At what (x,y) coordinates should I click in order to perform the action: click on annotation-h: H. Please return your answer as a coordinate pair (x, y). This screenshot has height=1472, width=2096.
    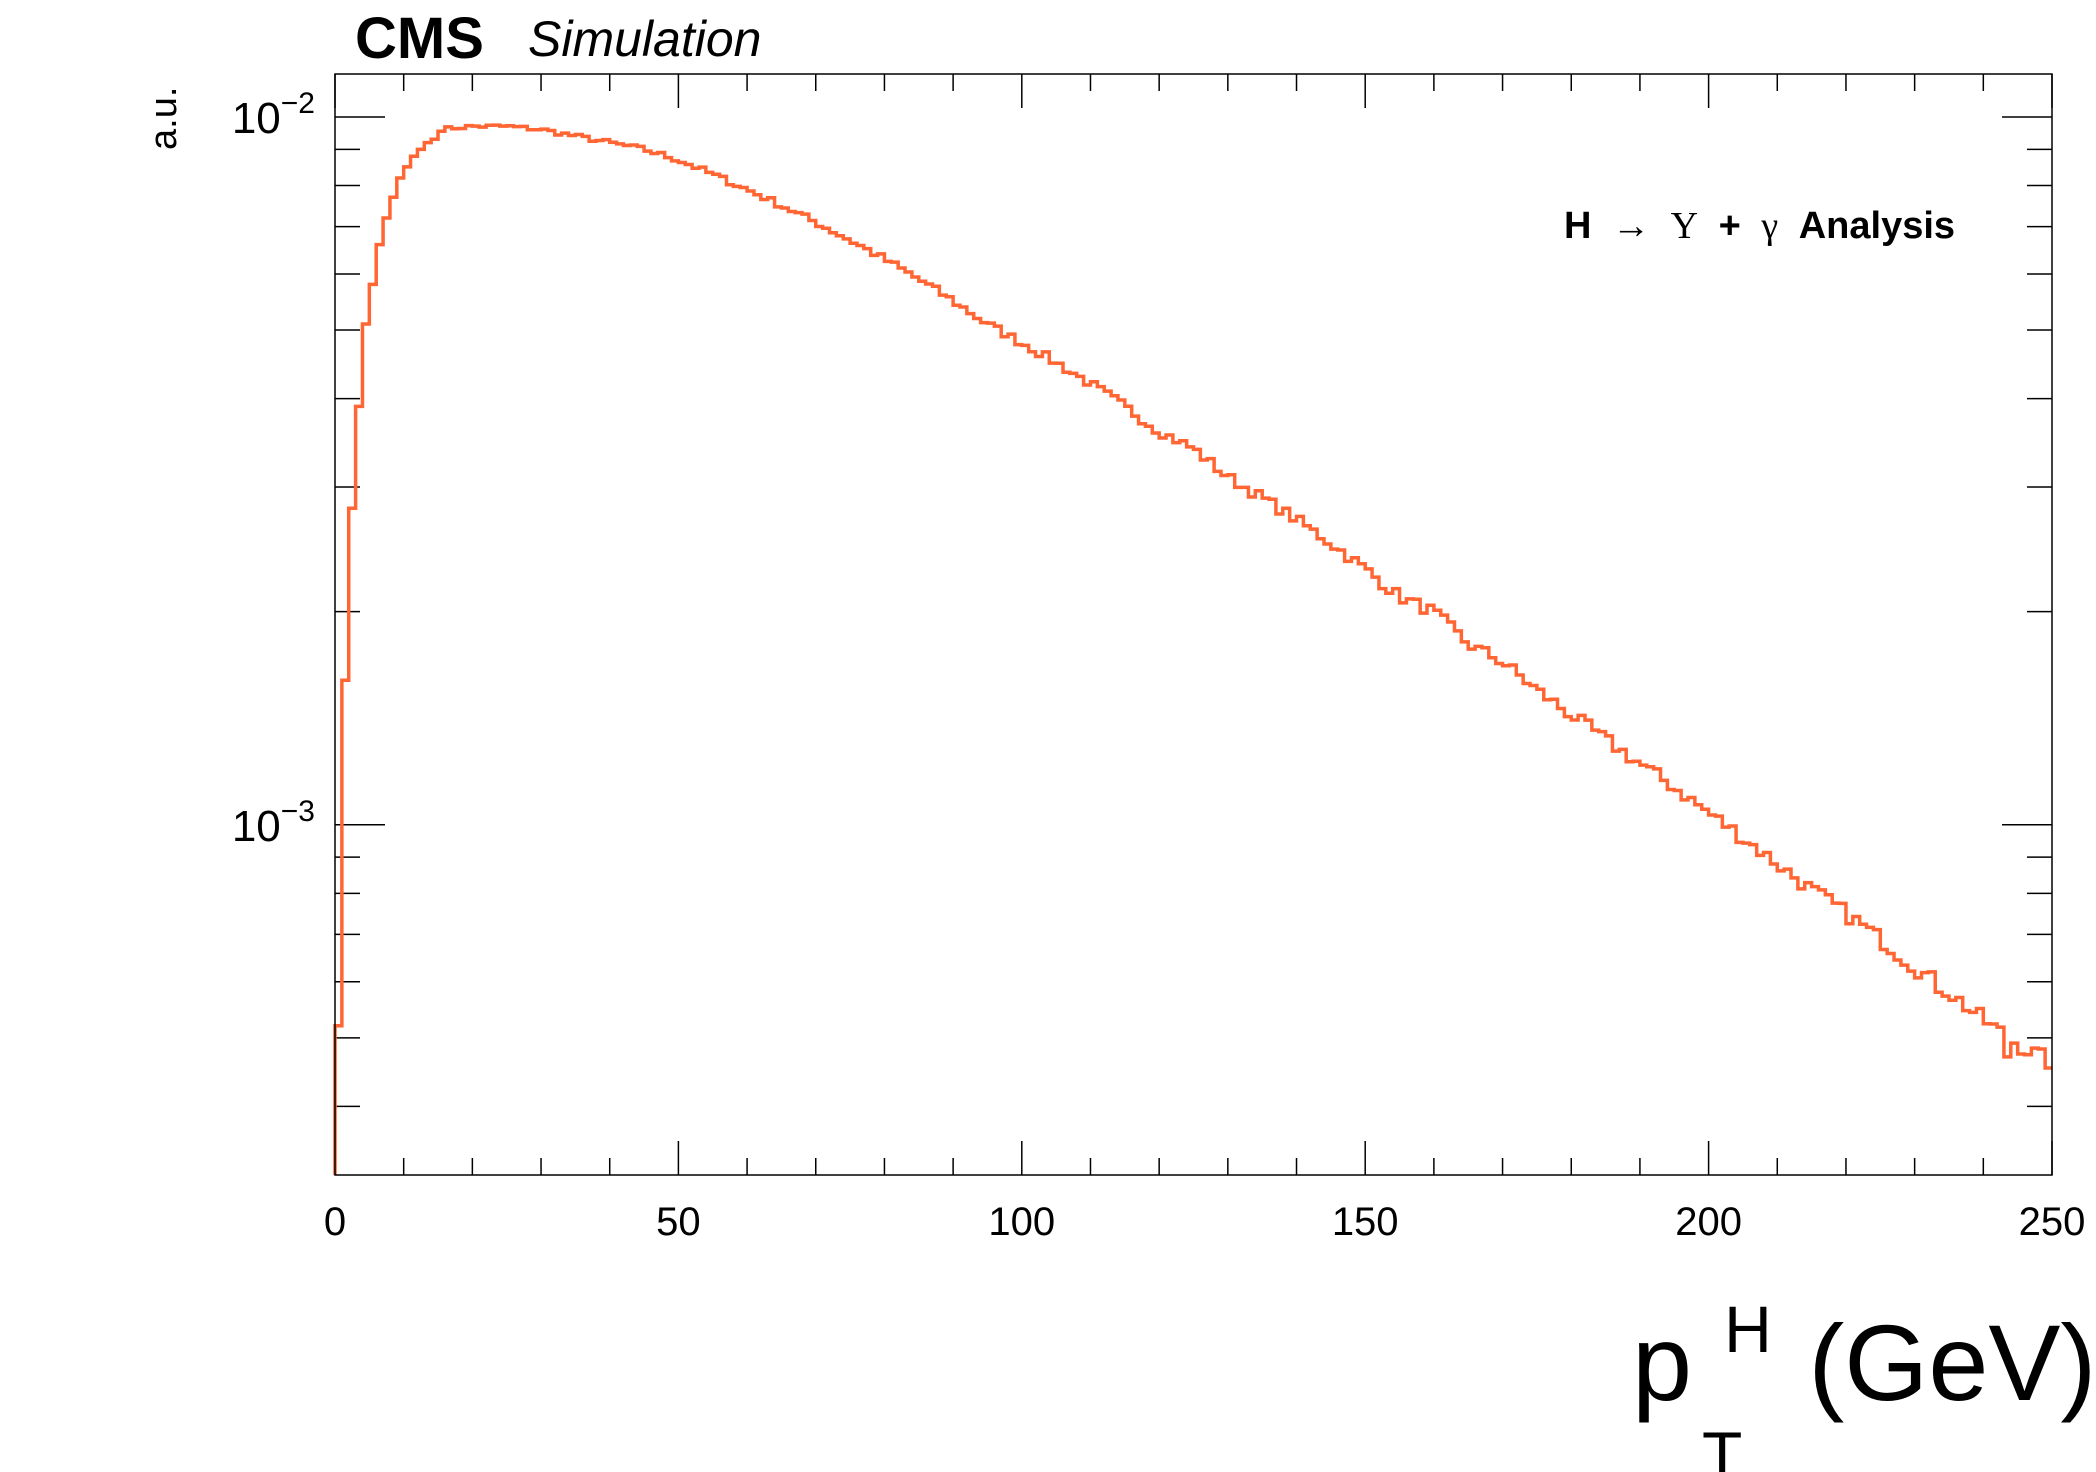
    Looking at the image, I should click on (1577, 226).